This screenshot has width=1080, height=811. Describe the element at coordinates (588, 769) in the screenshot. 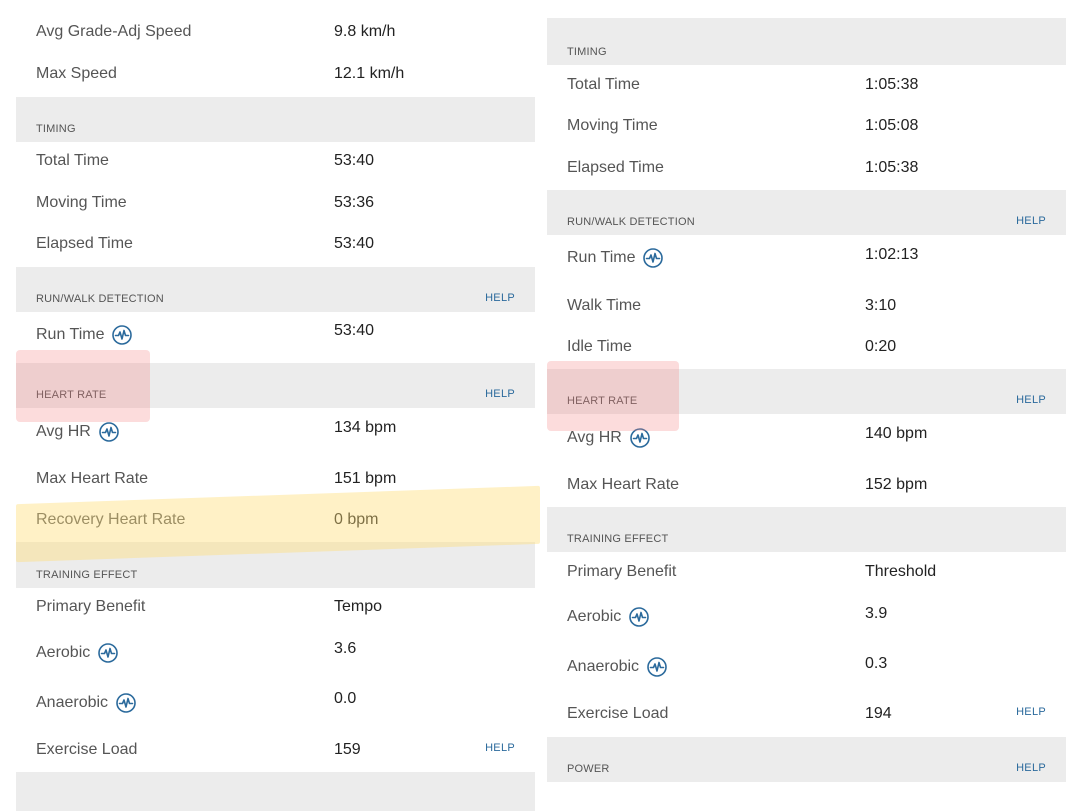

I see `section-title: POWER` at that location.